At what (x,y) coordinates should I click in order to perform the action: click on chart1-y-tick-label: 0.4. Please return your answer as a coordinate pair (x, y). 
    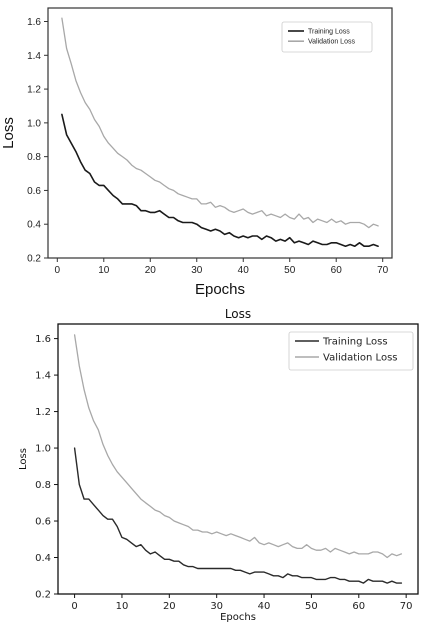
    Looking at the image, I should click on (34, 225).